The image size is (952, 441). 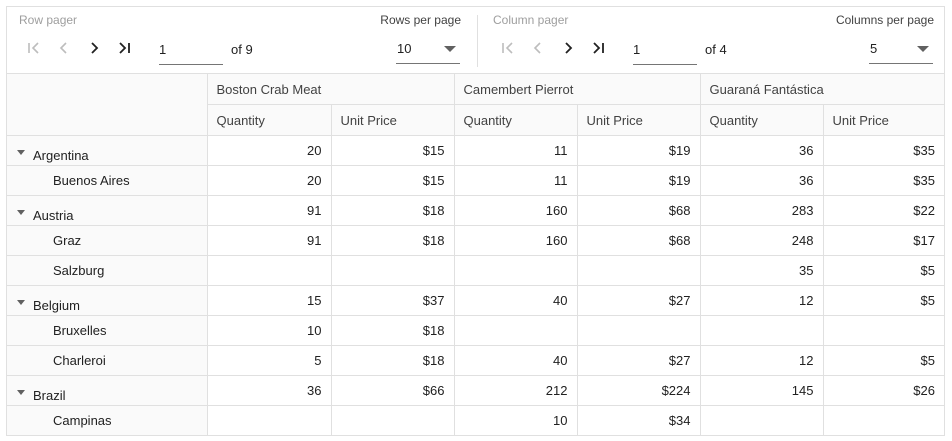 I want to click on quantity-cell: 15, so click(x=269, y=300).